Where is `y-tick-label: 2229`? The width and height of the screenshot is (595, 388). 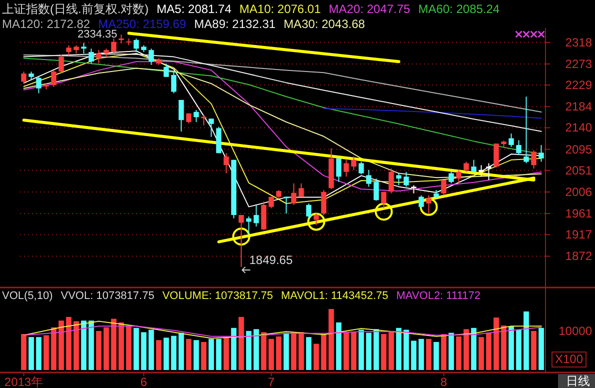
y-tick-label: 2229 is located at coordinates (578, 85).